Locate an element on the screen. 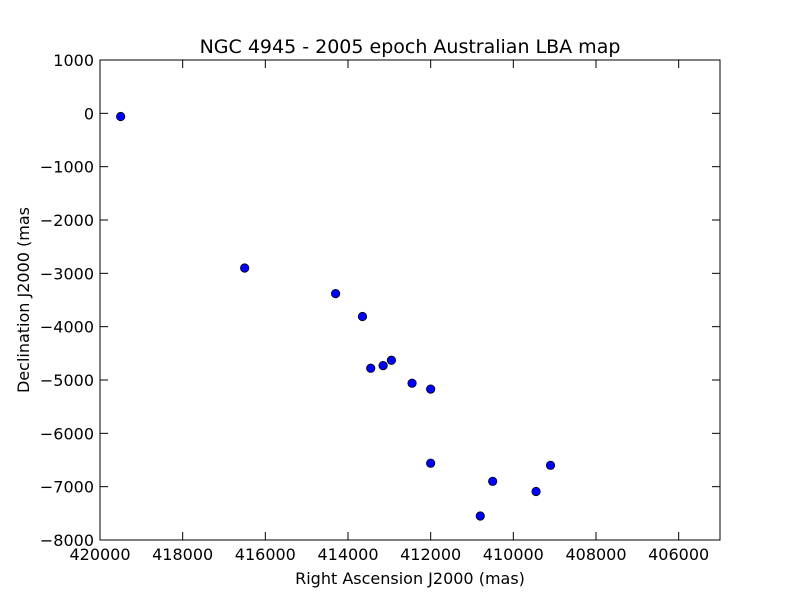  y-tick-label: −4000 is located at coordinates (67, 327).